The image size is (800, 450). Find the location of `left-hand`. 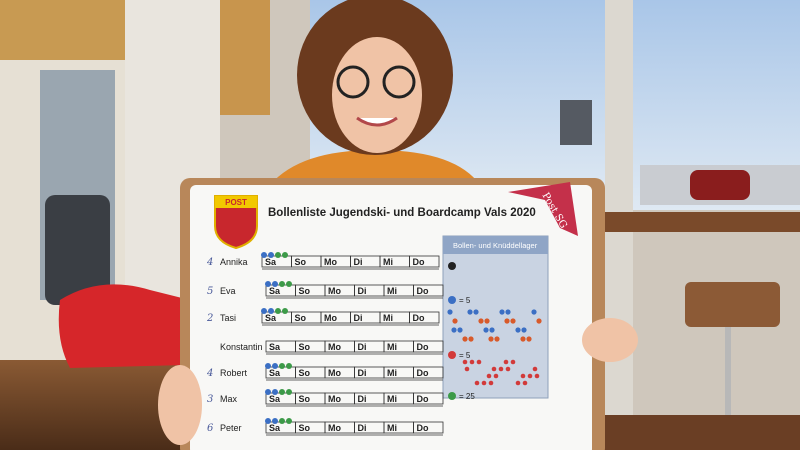

left-hand is located at coordinates (180, 405).